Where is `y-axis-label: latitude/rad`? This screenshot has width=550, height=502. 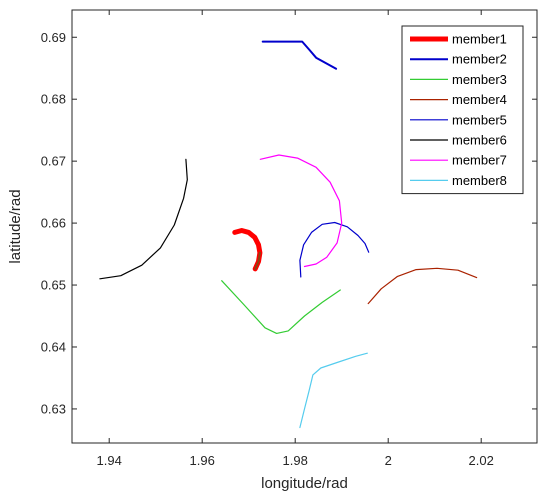
y-axis-label: latitude/rad is located at coordinates (15, 226).